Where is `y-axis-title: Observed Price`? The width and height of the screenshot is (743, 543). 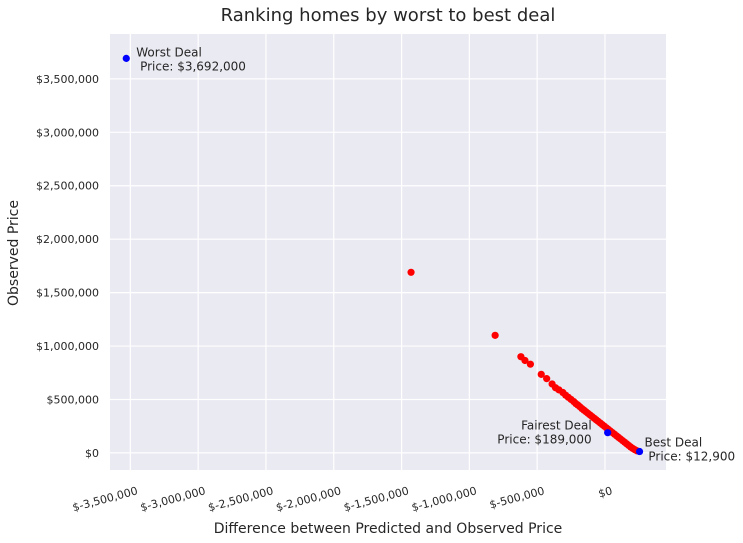 y-axis-title: Observed Price is located at coordinates (14, 253).